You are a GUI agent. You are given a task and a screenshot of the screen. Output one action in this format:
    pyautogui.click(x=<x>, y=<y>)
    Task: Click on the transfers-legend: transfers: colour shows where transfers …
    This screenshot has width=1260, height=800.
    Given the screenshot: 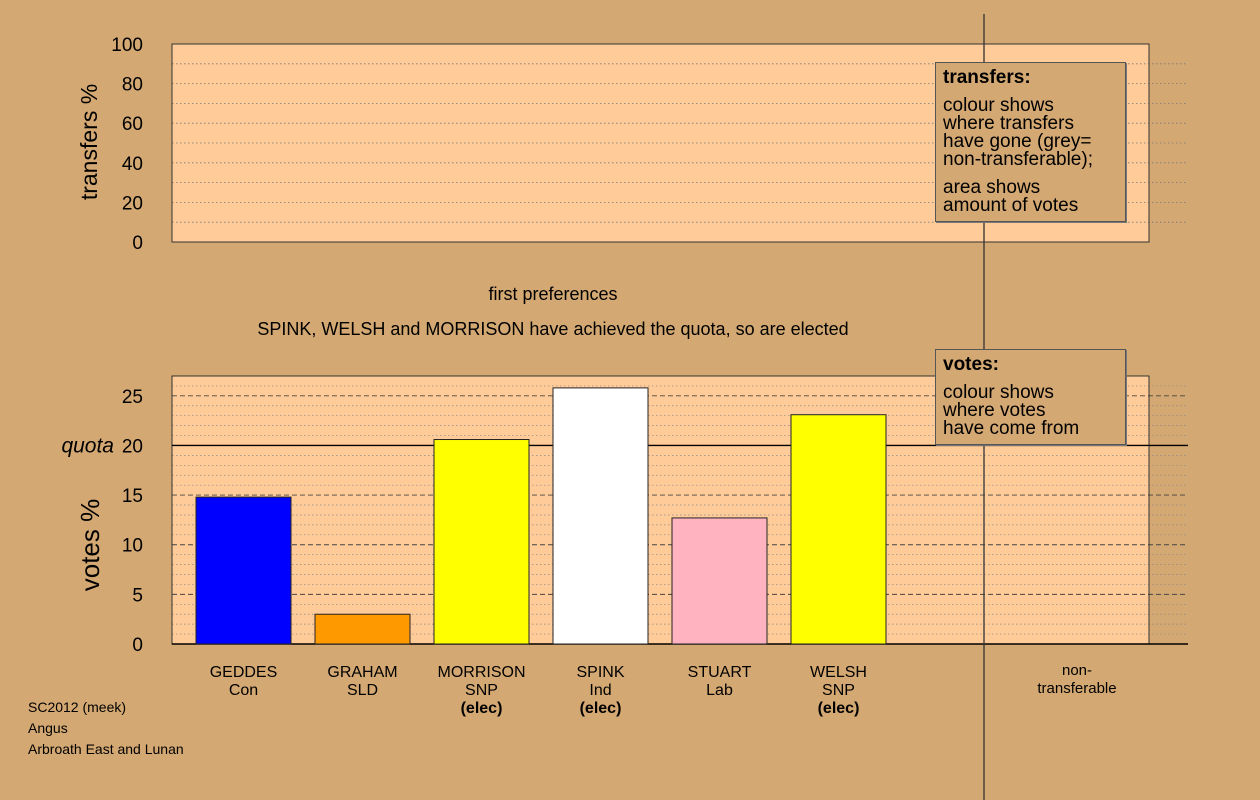 What is the action you would take?
    pyautogui.click(x=1030, y=142)
    